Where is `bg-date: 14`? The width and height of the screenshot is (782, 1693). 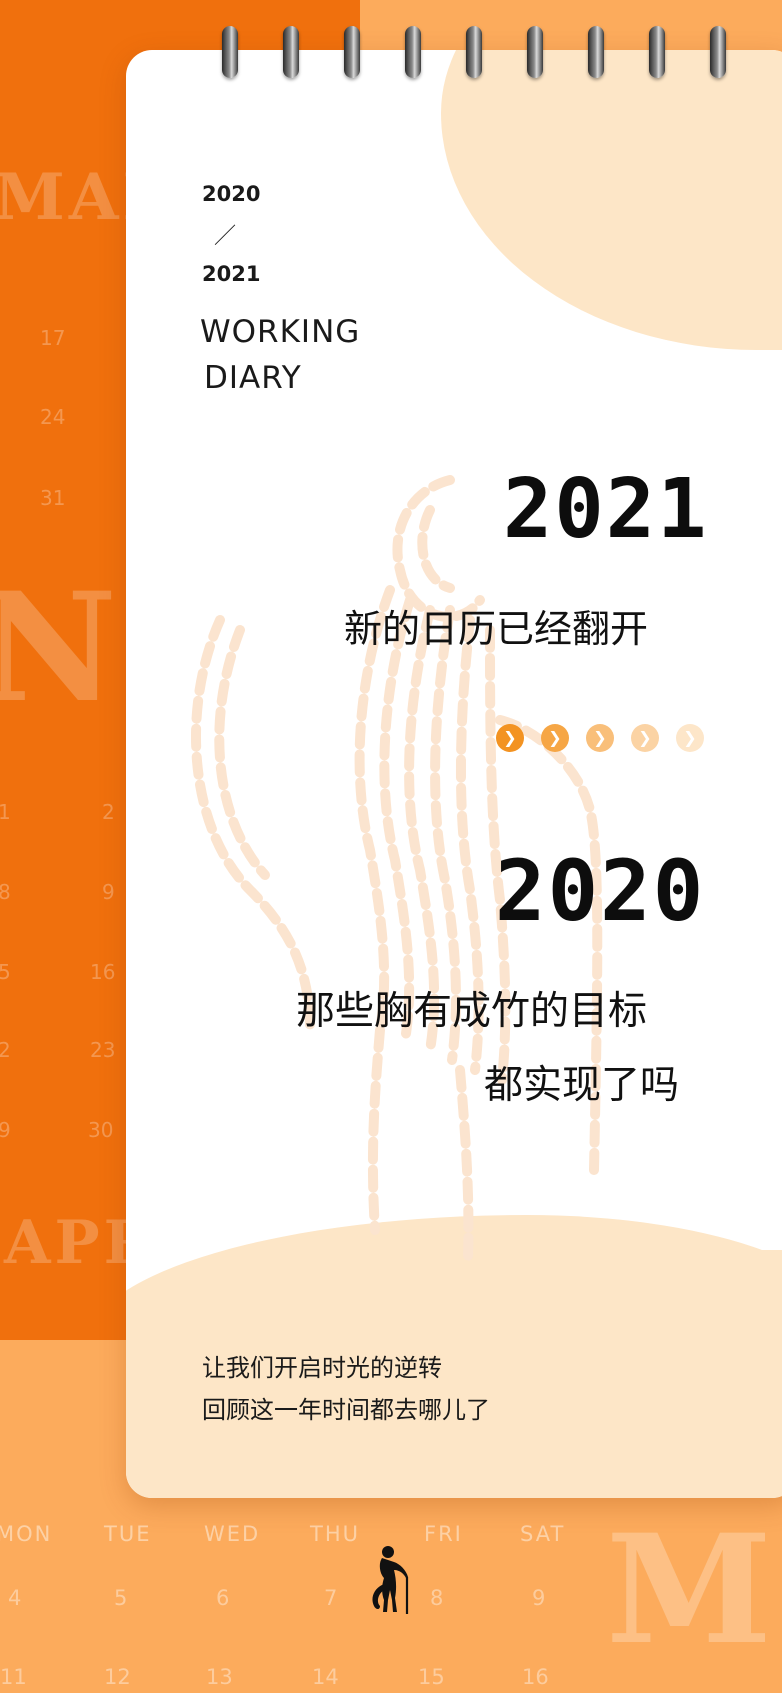 bg-date: 14 is located at coordinates (325, 1677).